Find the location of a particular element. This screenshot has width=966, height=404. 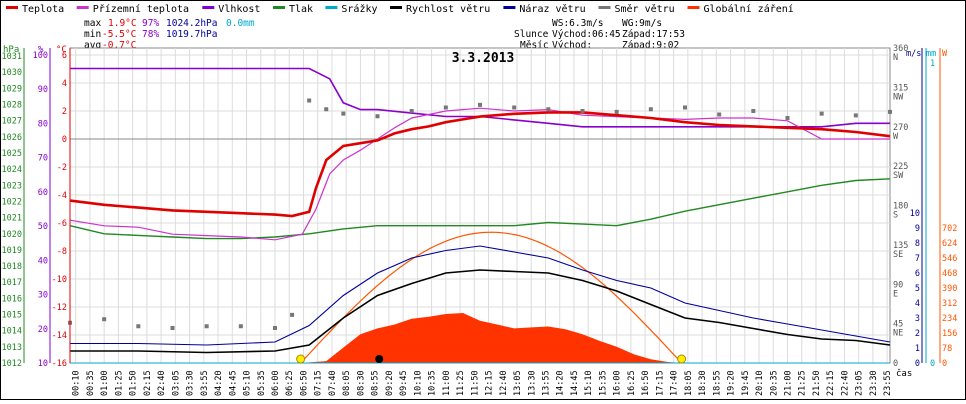

axis-dir-label-6: E is located at coordinates (895, 294).